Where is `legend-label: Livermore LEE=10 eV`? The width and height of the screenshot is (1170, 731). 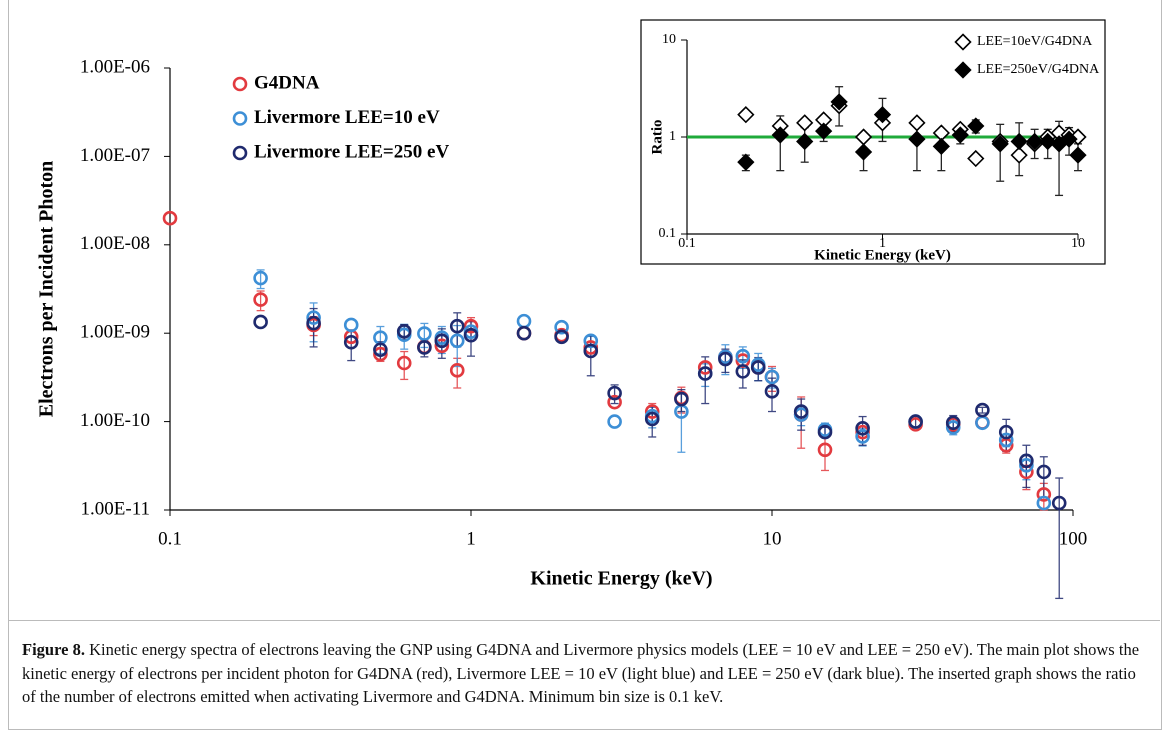 legend-label: Livermore LEE=10 eV is located at coordinates (347, 117).